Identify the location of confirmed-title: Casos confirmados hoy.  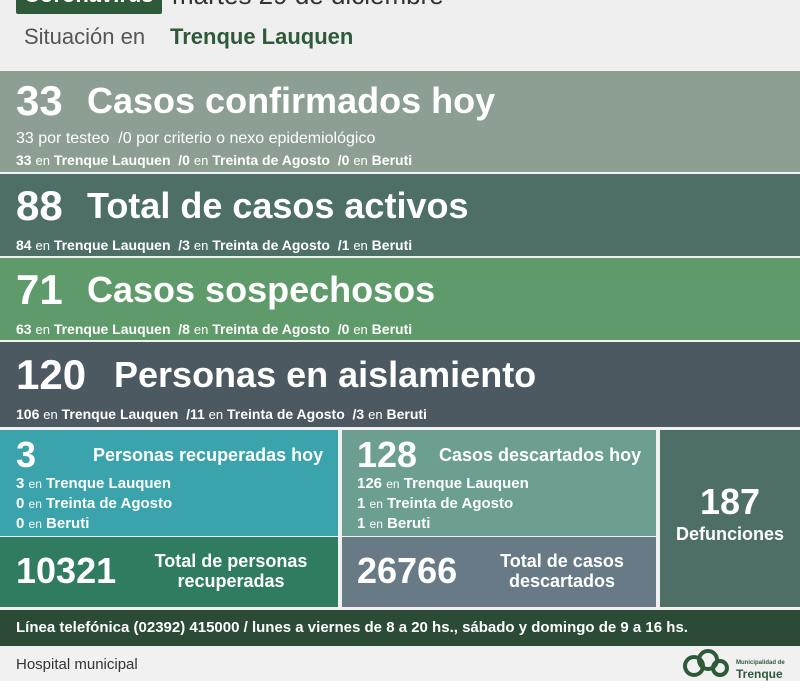
(291, 100).